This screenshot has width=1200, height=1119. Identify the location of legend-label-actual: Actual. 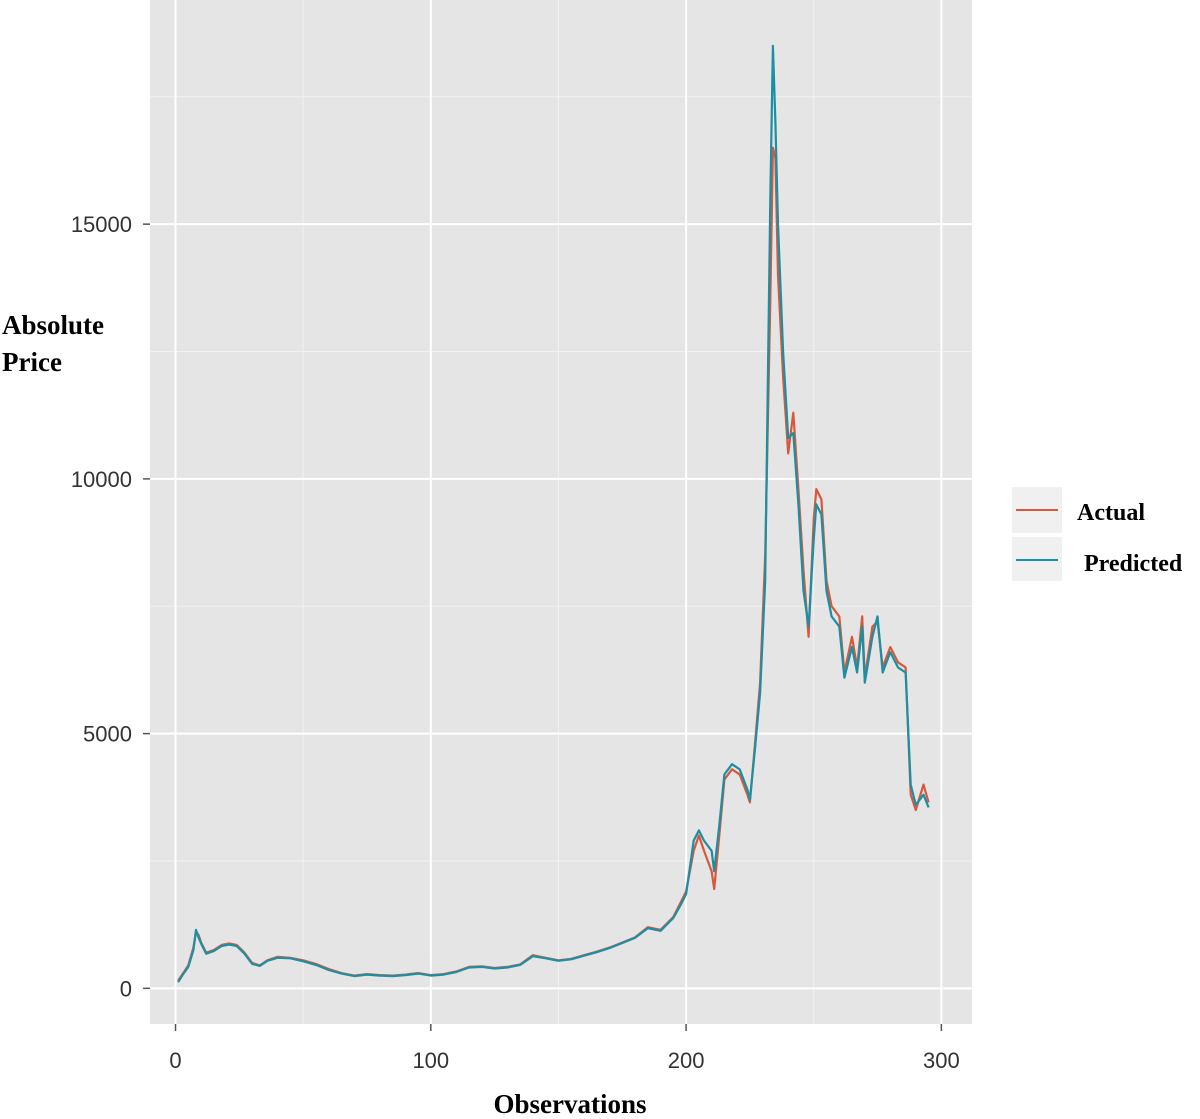
(1111, 513).